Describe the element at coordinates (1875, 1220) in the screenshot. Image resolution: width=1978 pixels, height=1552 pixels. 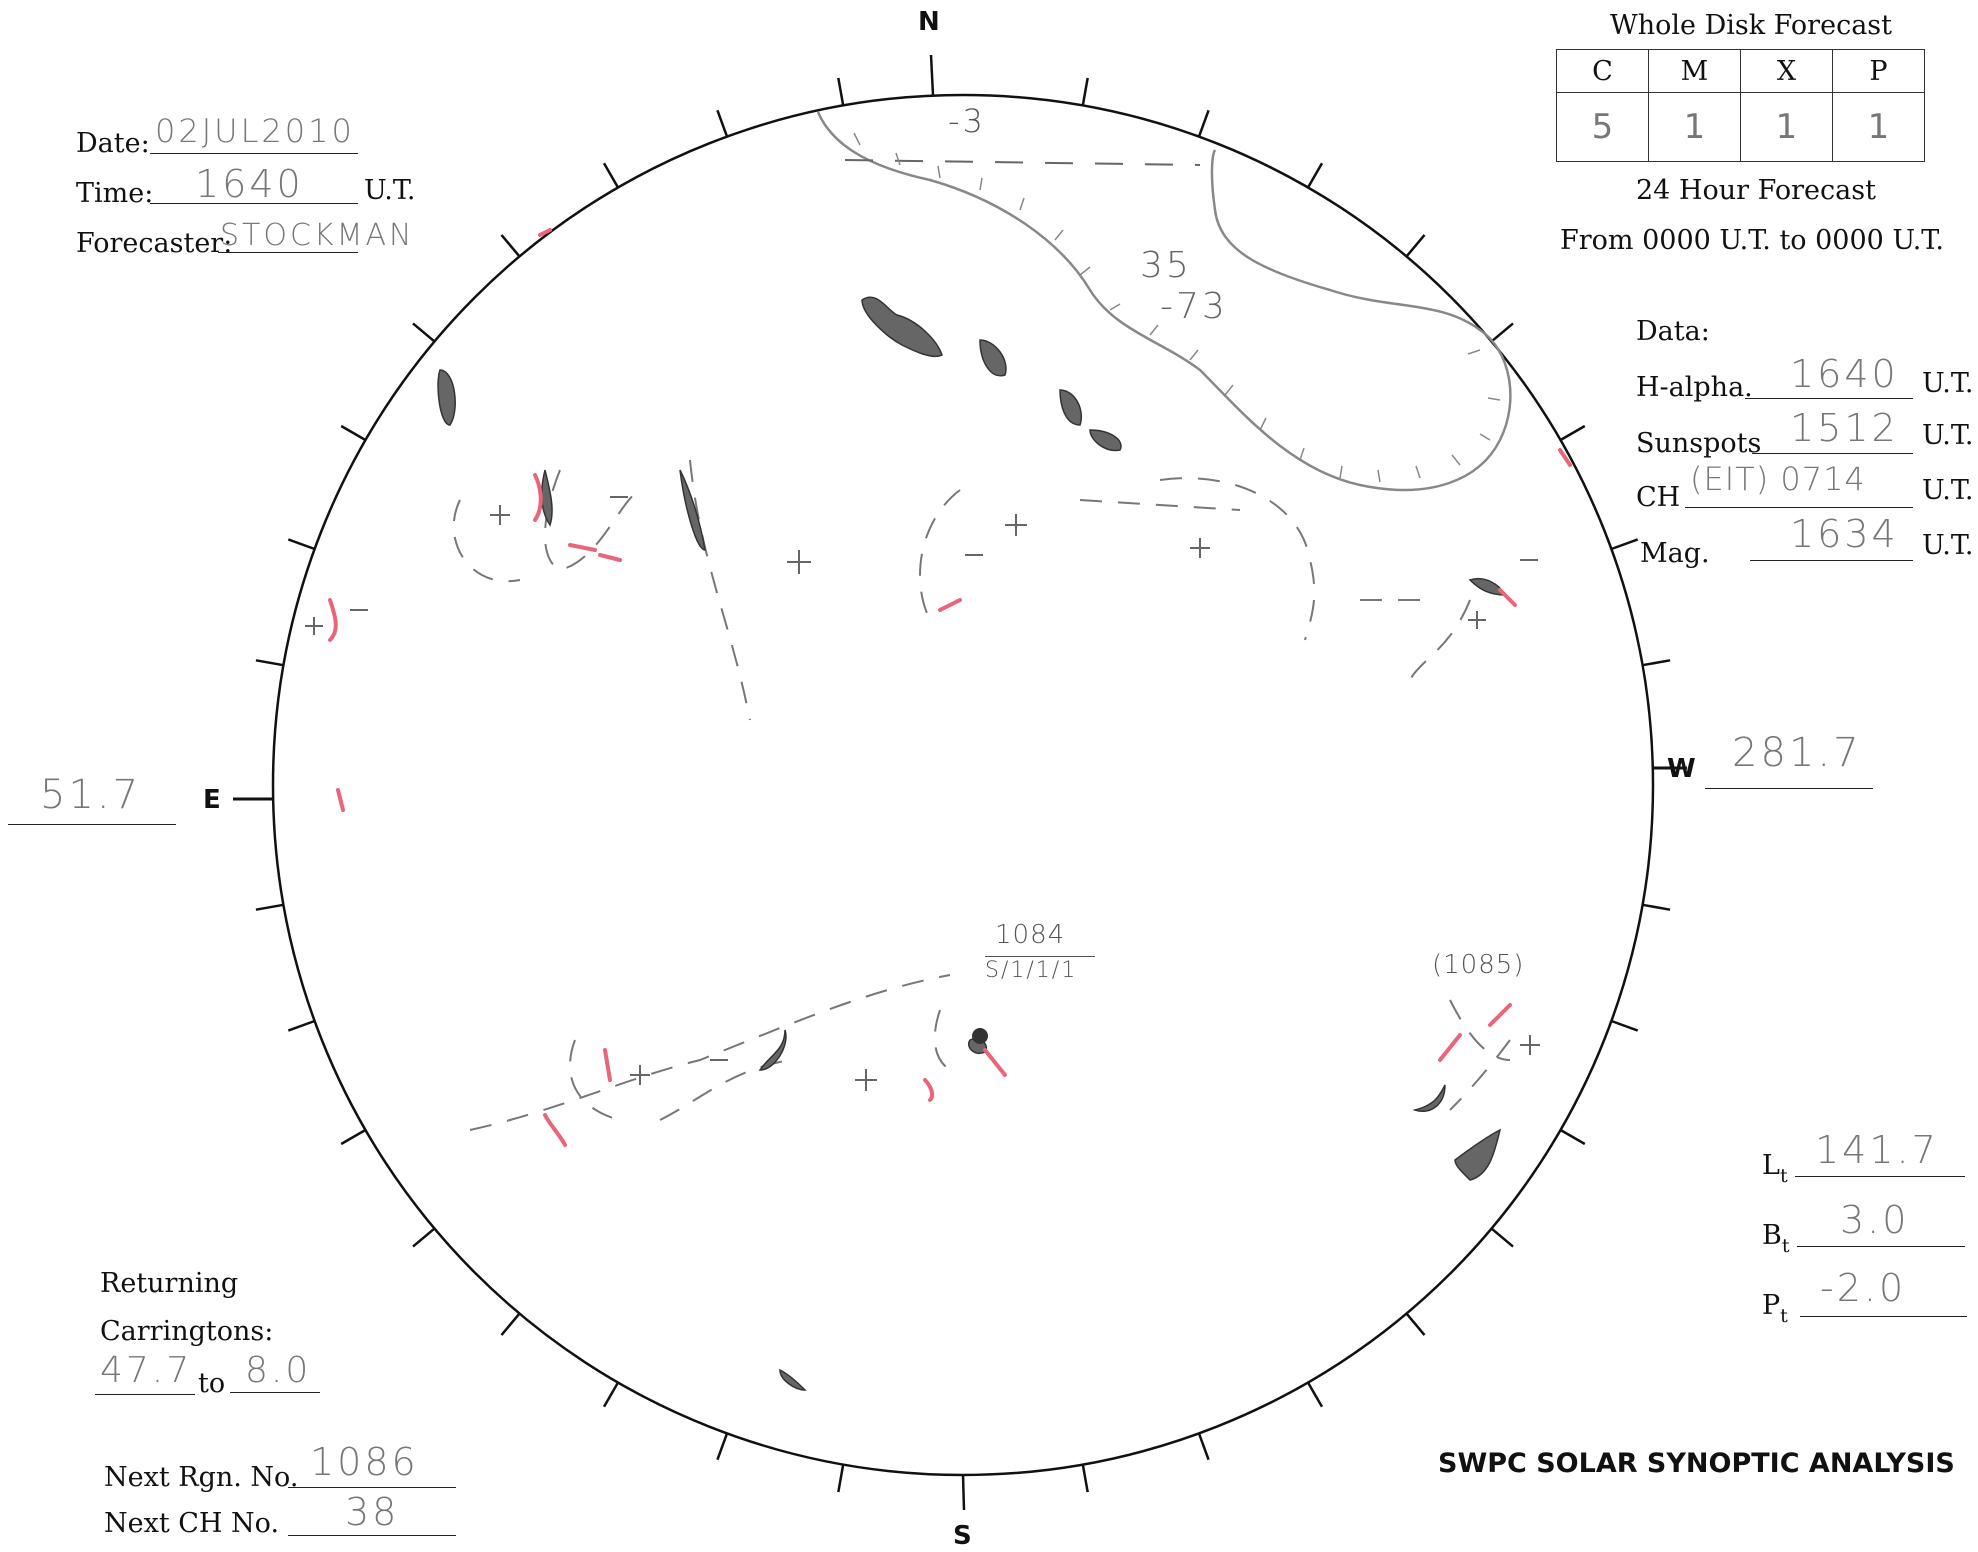
I see `bt-value: 3.0` at that location.